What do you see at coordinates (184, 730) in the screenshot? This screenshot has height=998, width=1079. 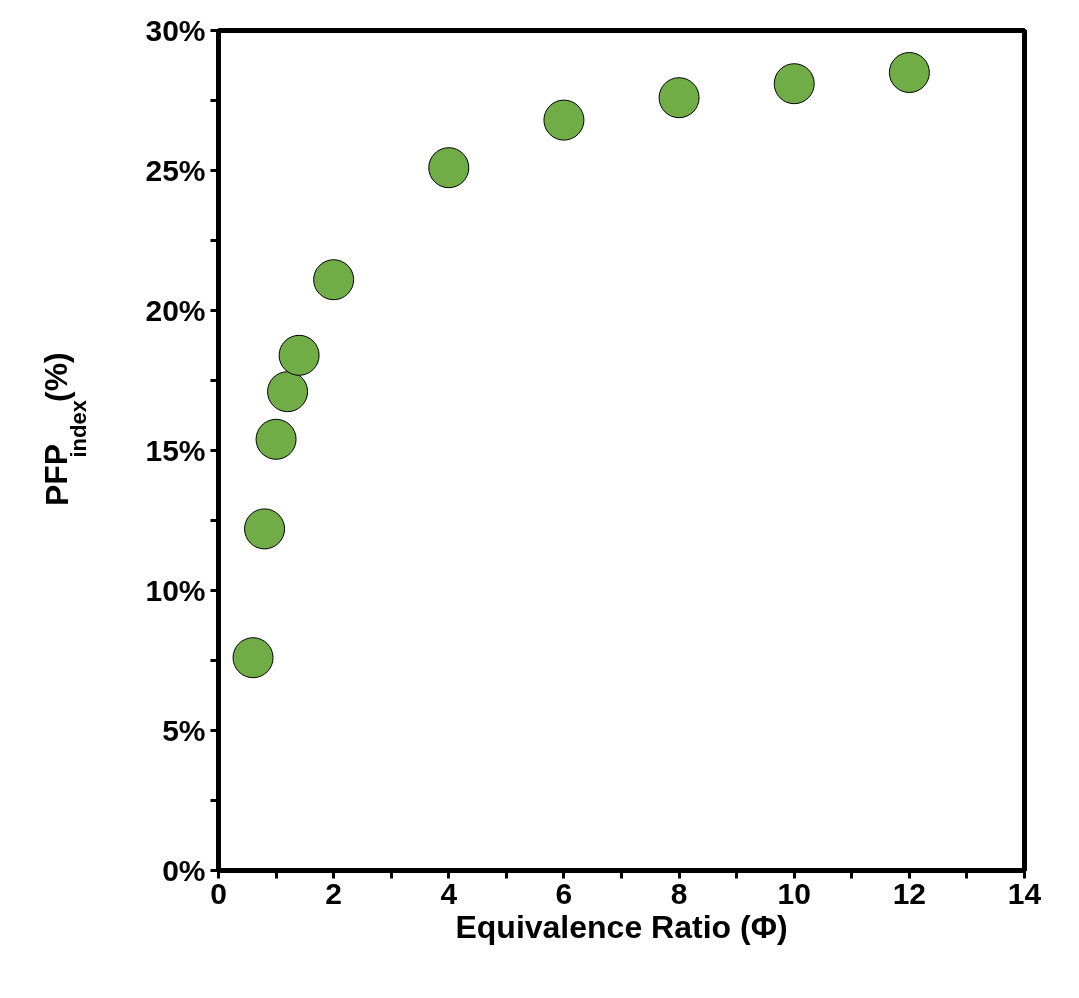 I see `y-tick-label: 5%` at bounding box center [184, 730].